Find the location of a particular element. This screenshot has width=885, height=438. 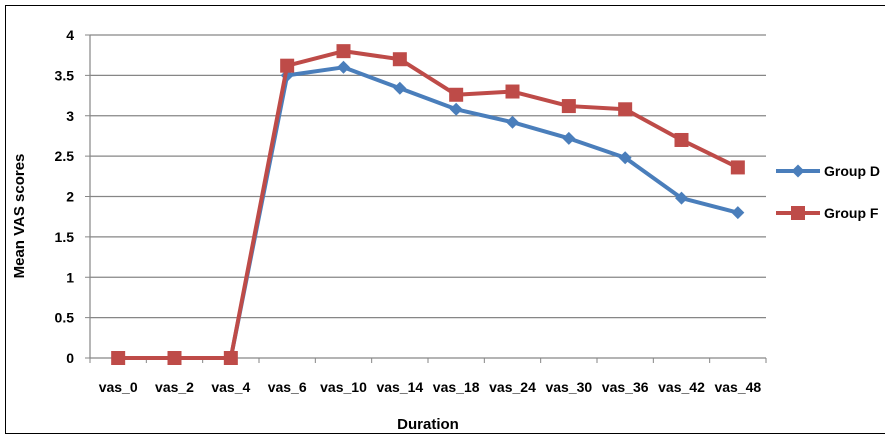

y-tick-label: 3 is located at coordinates (70, 116).